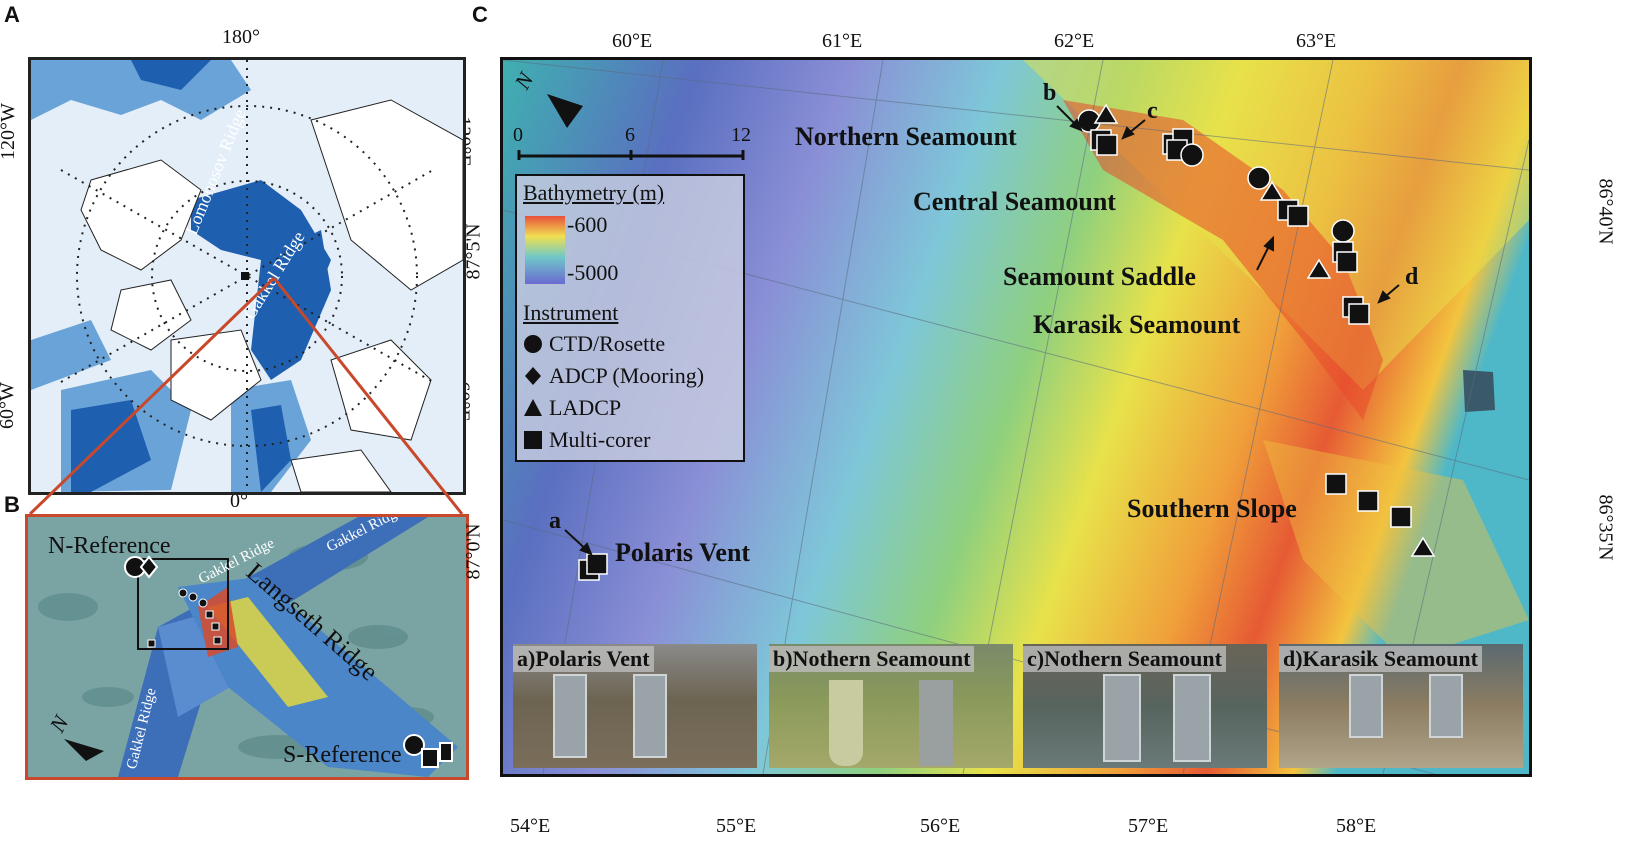 The width and height of the screenshot is (1643, 848). What do you see at coordinates (1316, 41) in the screenshot?
I see `tick-top-63e: 63°E` at bounding box center [1316, 41].